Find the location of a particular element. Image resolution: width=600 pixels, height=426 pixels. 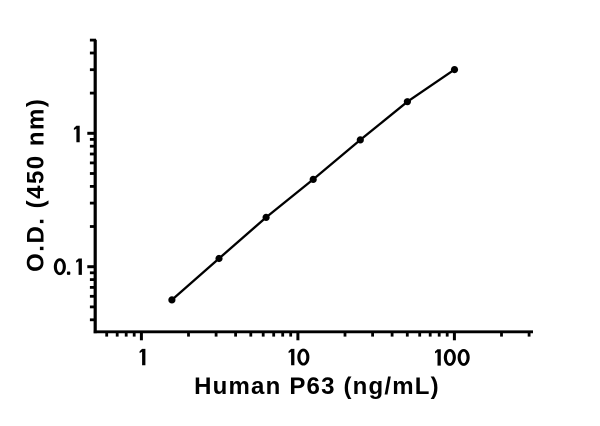

svg-text: O.D. (450 nm) is located at coordinates (36, 185).